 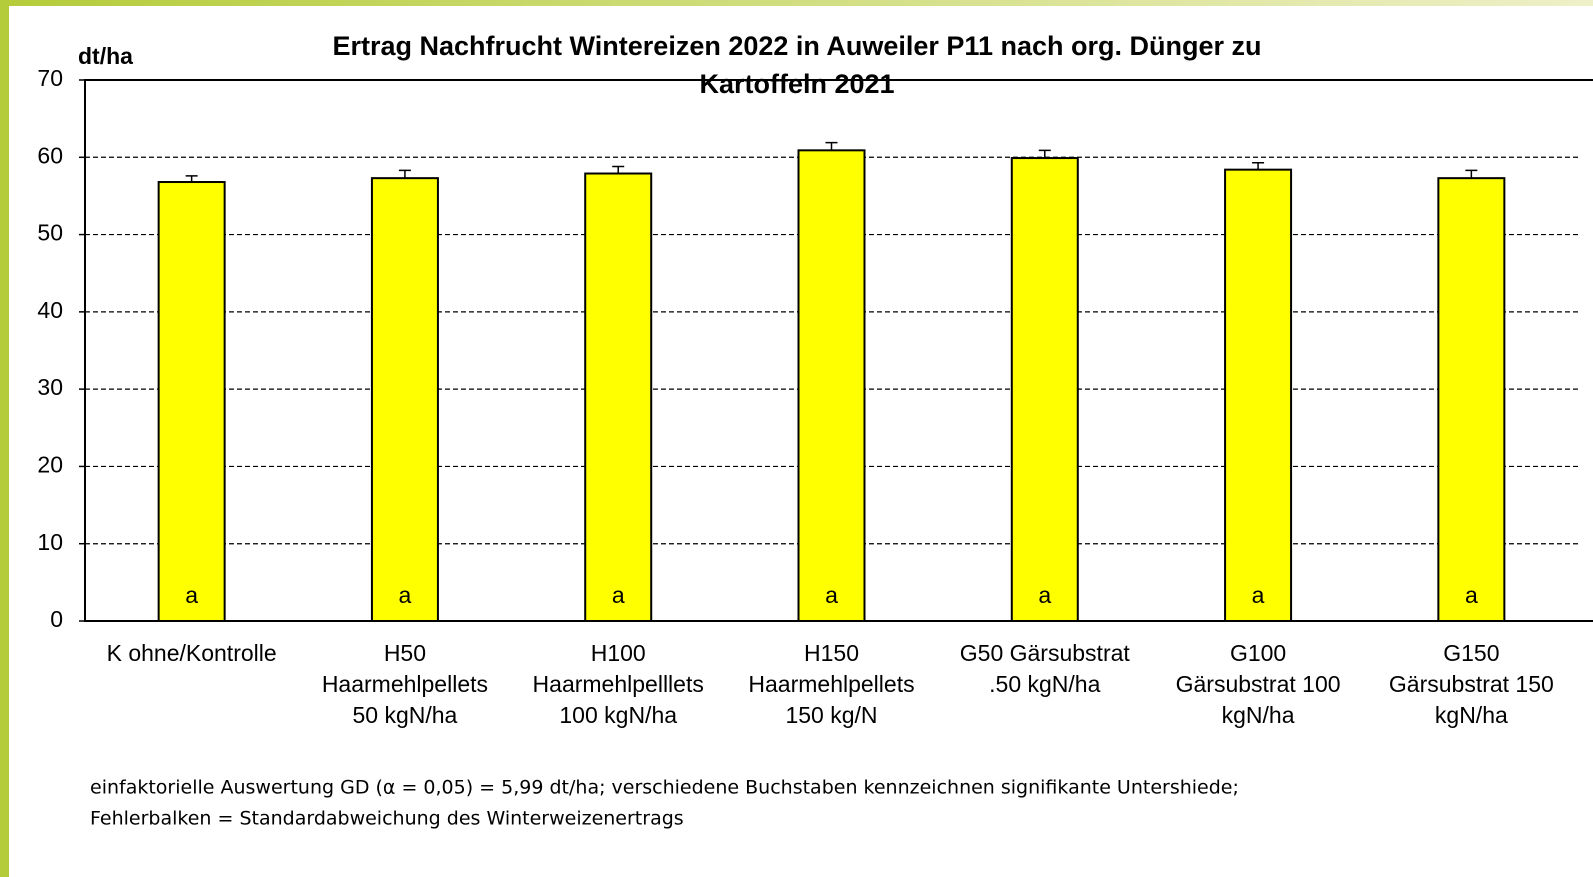 I want to click on x-tick-label: 50 kgN/ha, so click(x=404, y=715).